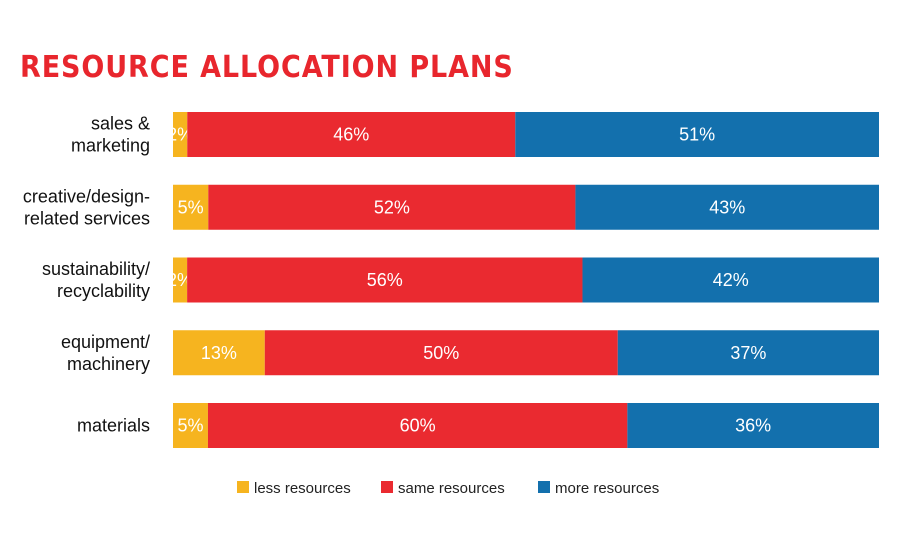 Image resolution: width=900 pixels, height=550 pixels. Describe the element at coordinates (243, 487) in the screenshot. I see `legend-swatch-less` at that location.